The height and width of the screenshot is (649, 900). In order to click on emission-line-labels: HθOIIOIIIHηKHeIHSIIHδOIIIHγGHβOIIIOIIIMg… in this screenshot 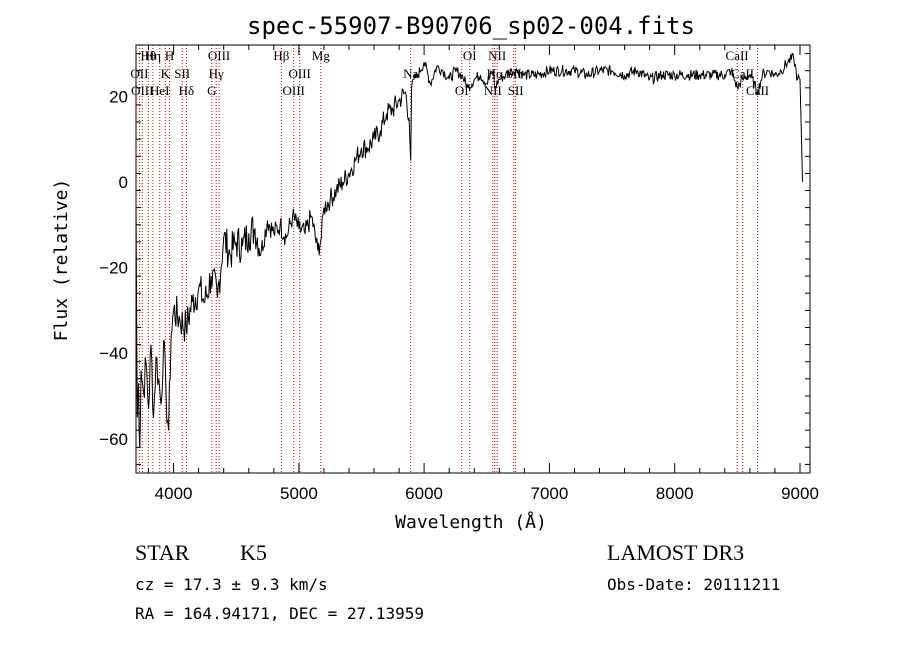, I will do `click(449, 73)`.